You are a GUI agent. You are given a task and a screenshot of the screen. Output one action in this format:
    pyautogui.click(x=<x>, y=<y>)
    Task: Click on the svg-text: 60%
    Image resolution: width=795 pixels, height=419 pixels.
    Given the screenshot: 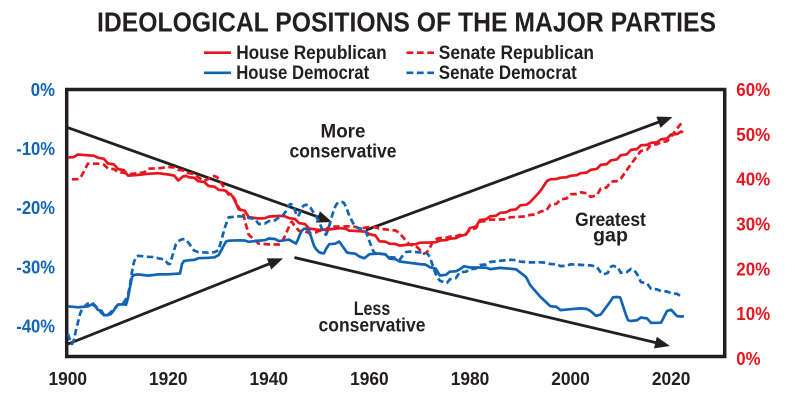 What is the action you would take?
    pyautogui.click(x=753, y=90)
    